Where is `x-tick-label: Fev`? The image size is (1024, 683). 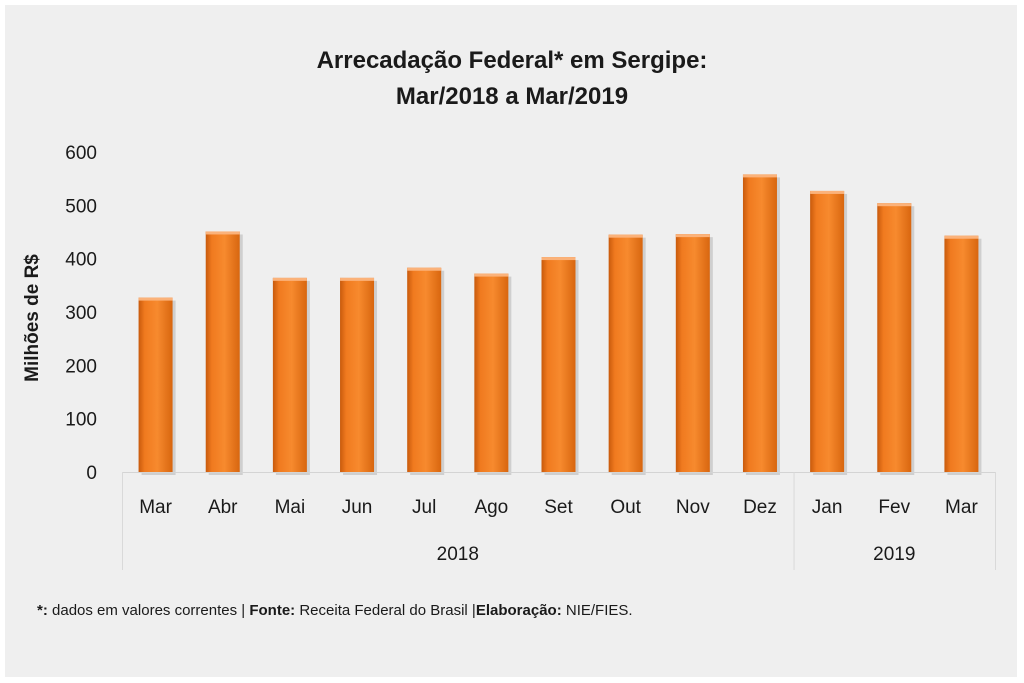
x-tick-label: Fev is located at coordinates (894, 507).